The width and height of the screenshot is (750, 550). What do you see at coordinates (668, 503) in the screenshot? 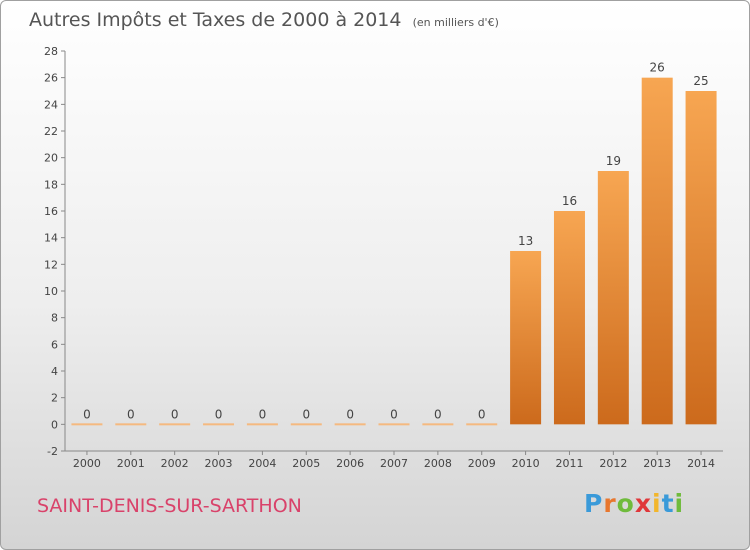
I see `logo-letter: t` at bounding box center [668, 503].